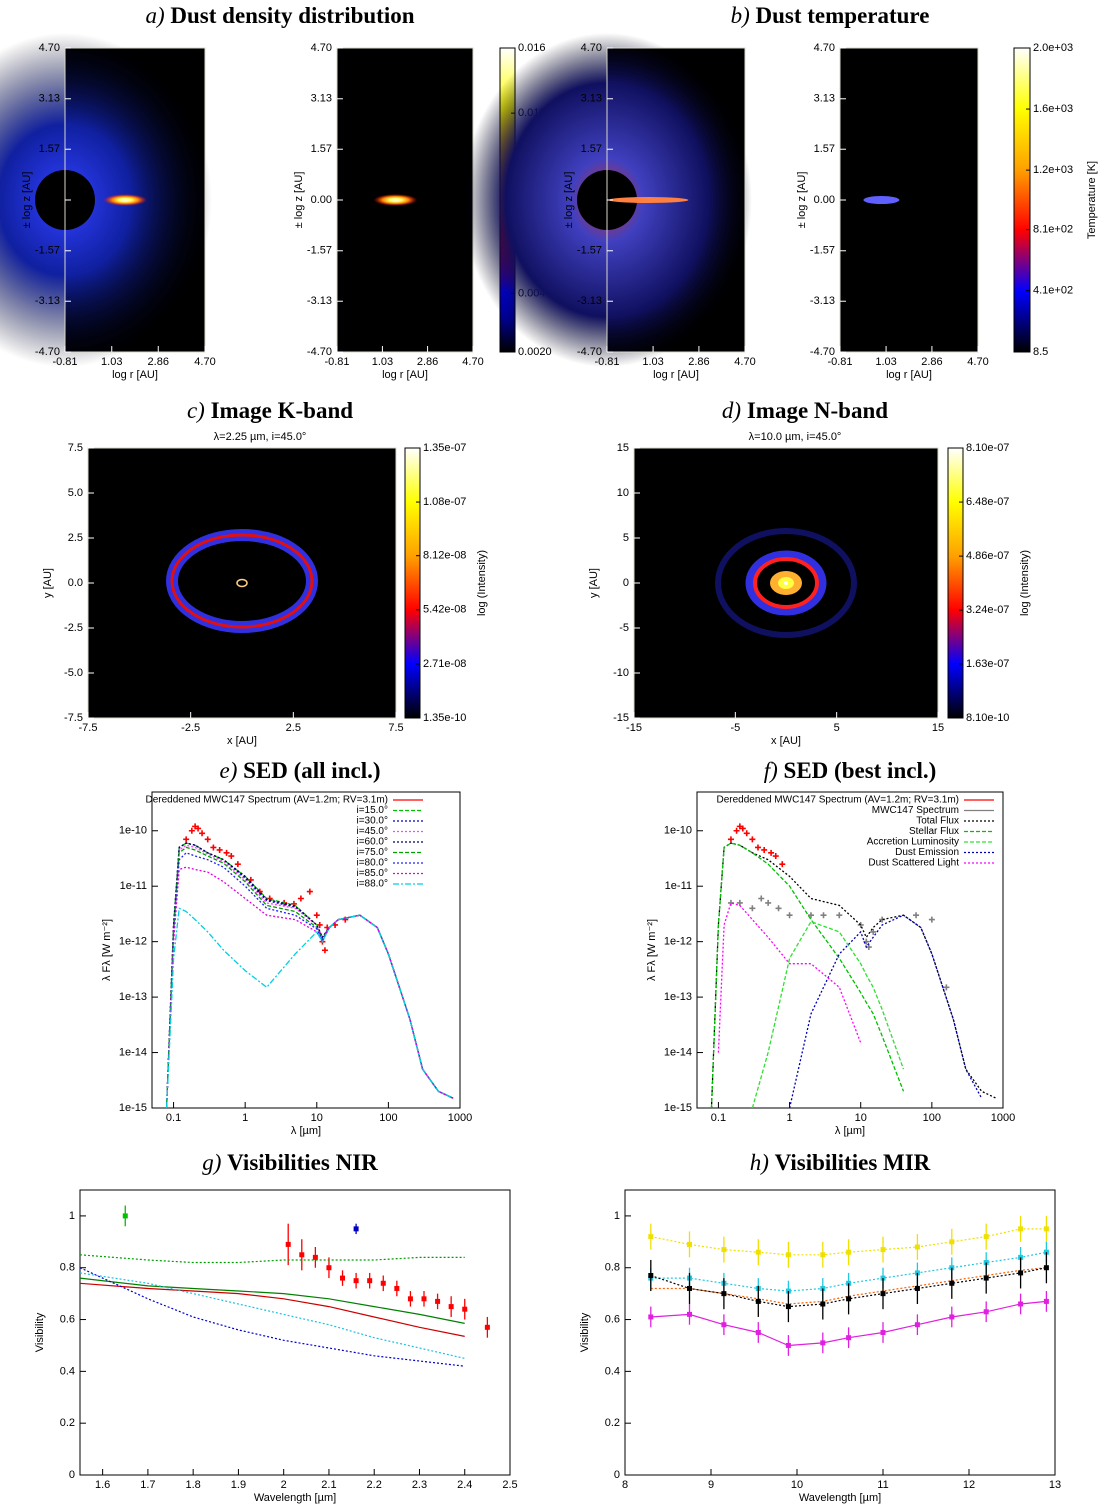 Image resolution: width=1101 pixels, height=1510 pixels. I want to click on y-tick-label: 4.70, so click(591, 48).